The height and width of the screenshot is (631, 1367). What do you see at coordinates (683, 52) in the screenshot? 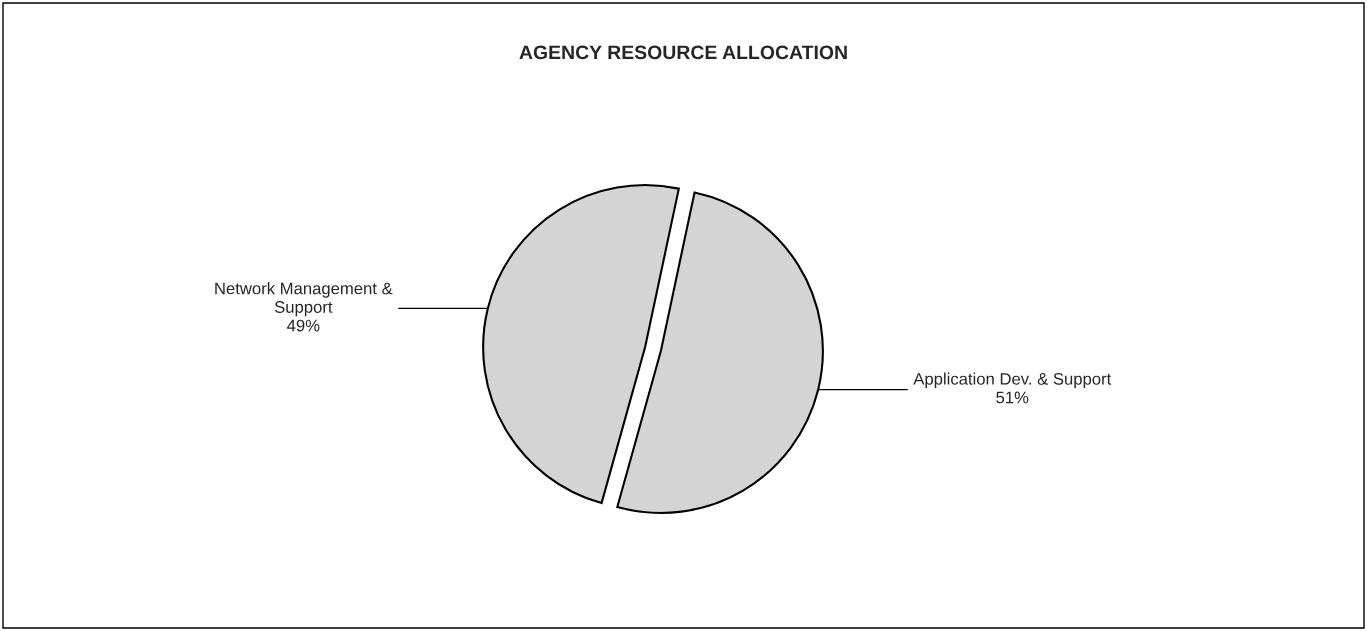
I see `chart-title: AGENCY RESOURCE ALLOCATION` at bounding box center [683, 52].